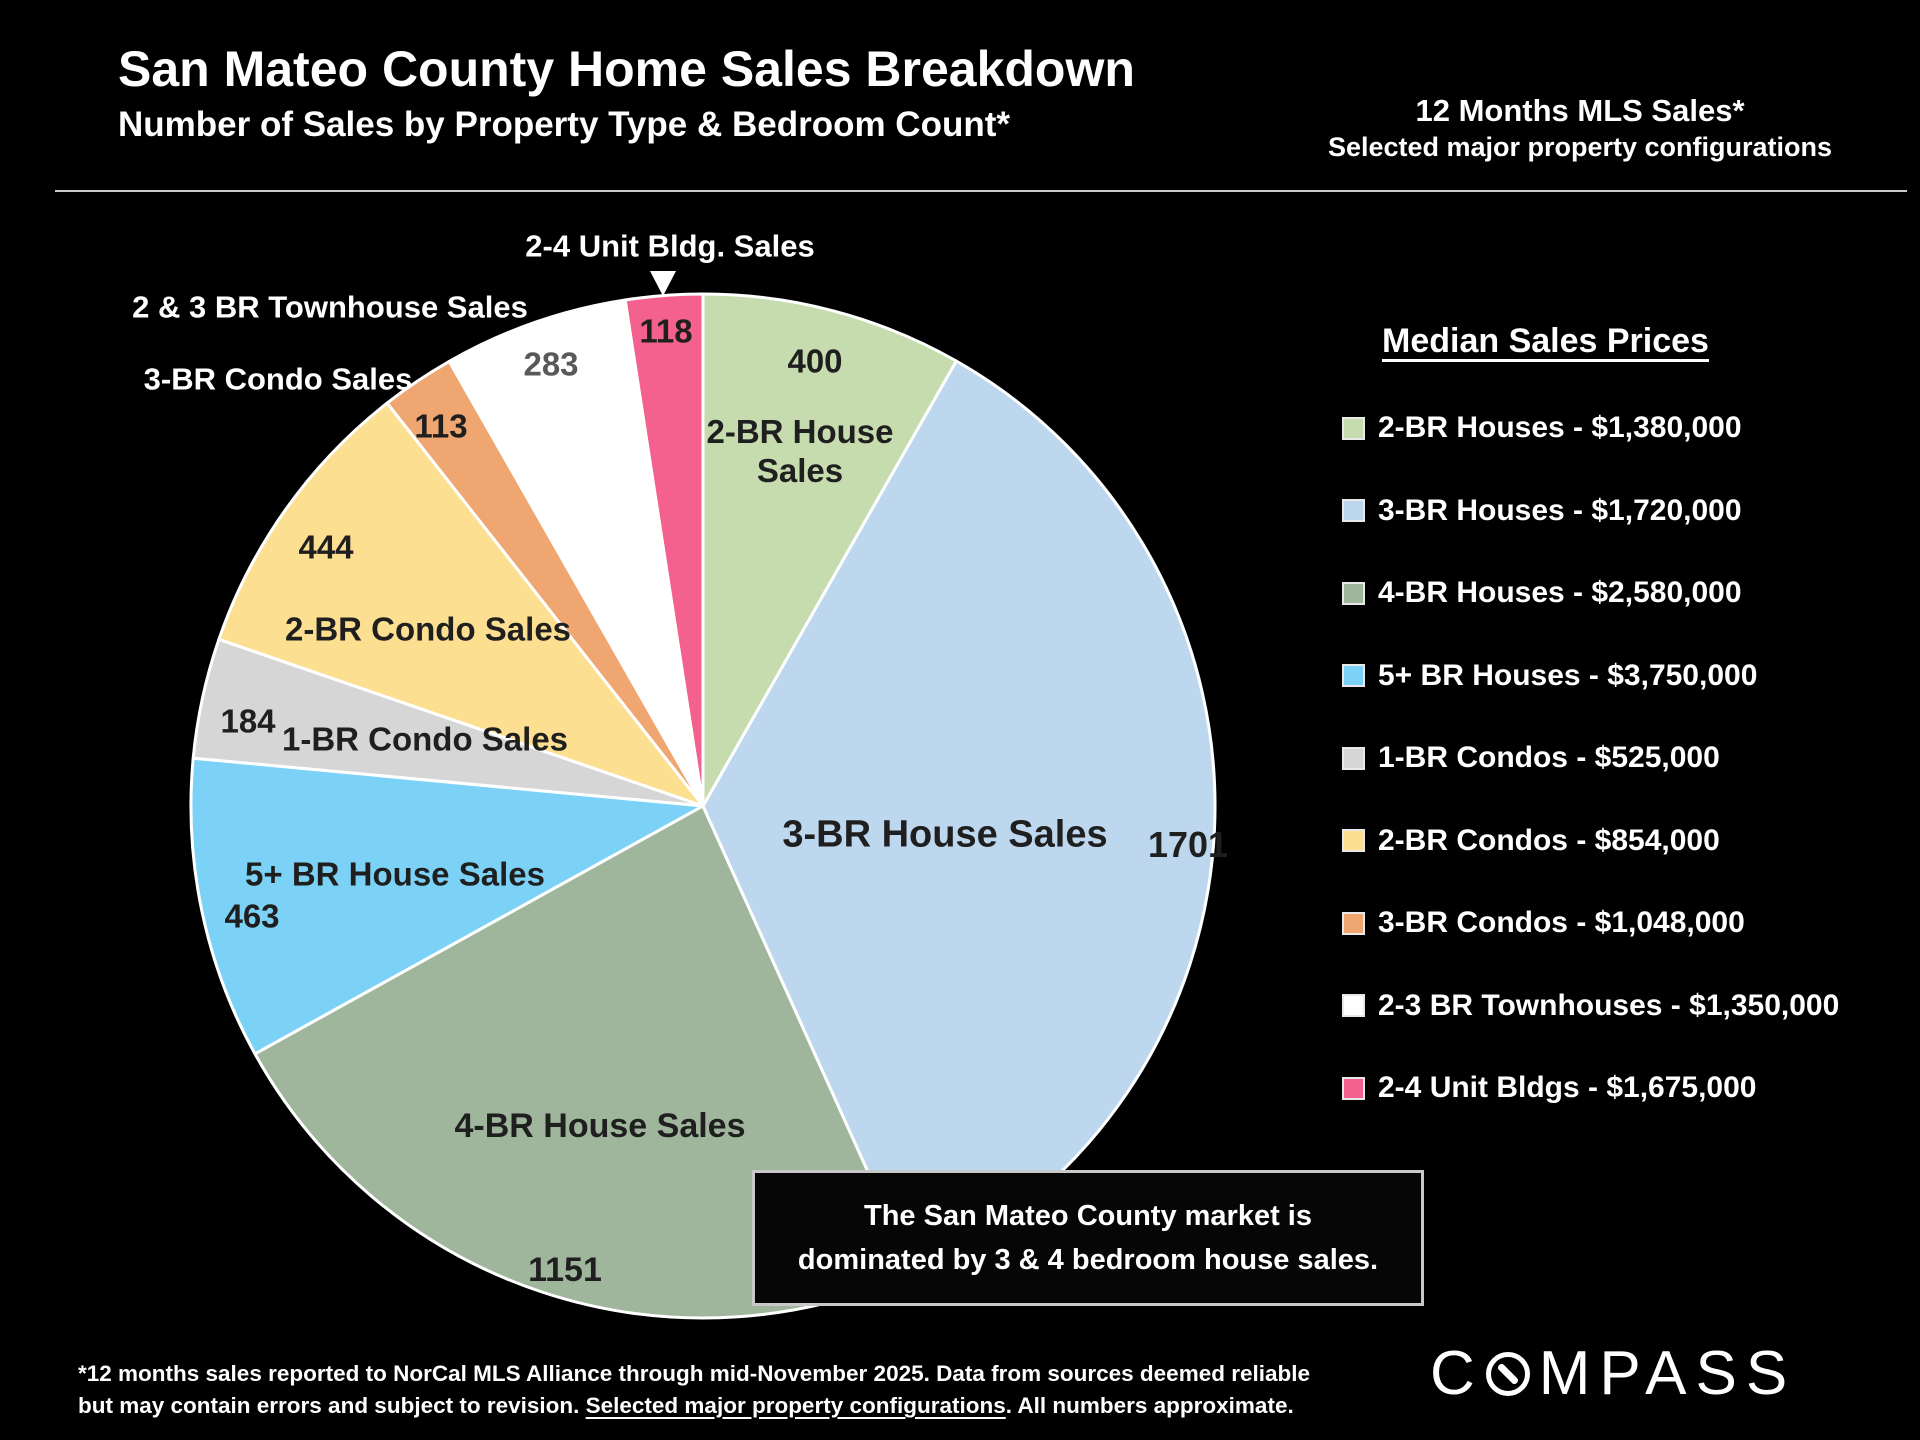  I want to click on slice-label-7: 2 & 3 BR Townhouse Sales, so click(330, 307).